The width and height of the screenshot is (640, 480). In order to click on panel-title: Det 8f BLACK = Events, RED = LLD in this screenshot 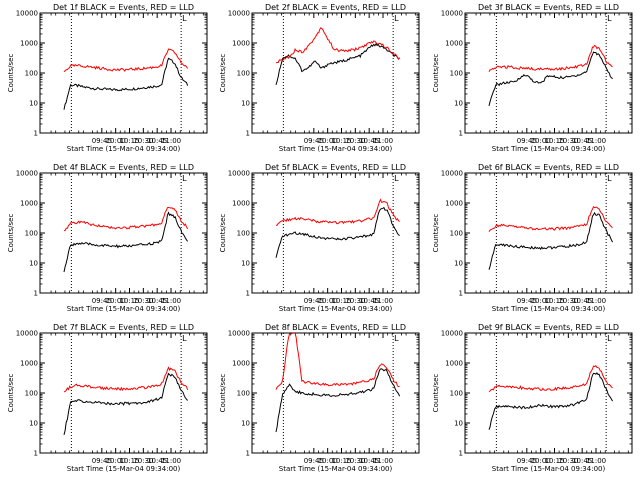, I will do `click(335, 327)`.